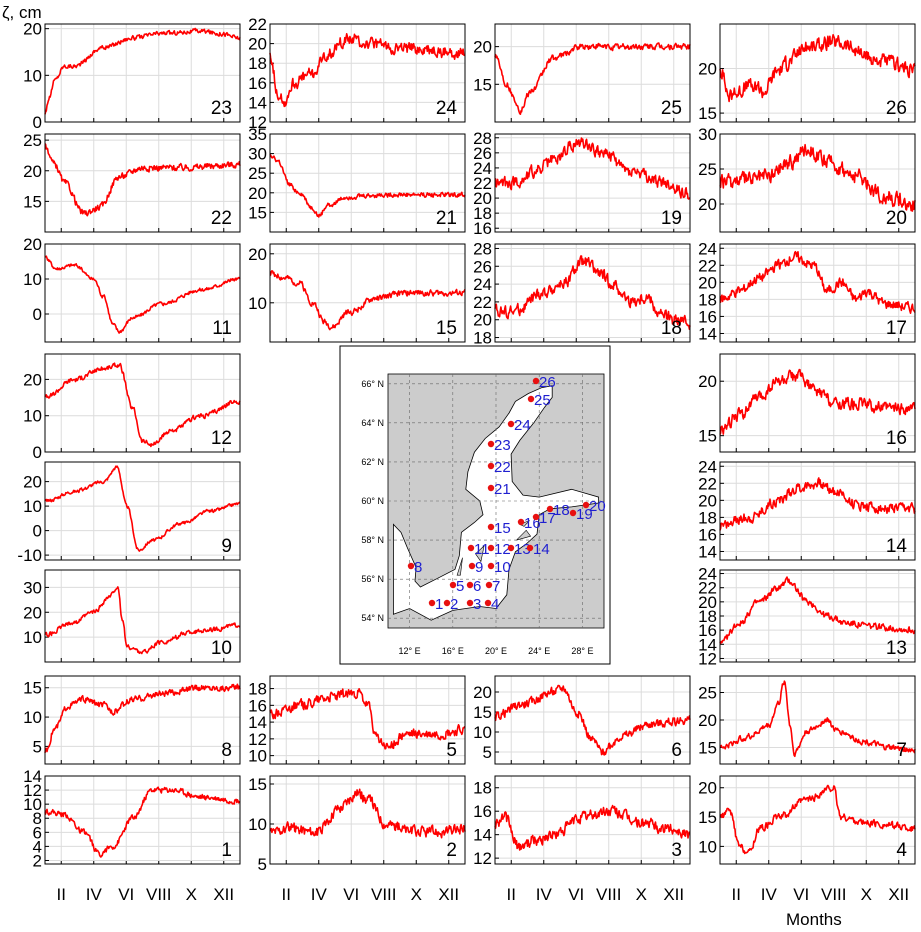 The height and width of the screenshot is (932, 921). I want to click on station-number-label: 2, so click(451, 850).